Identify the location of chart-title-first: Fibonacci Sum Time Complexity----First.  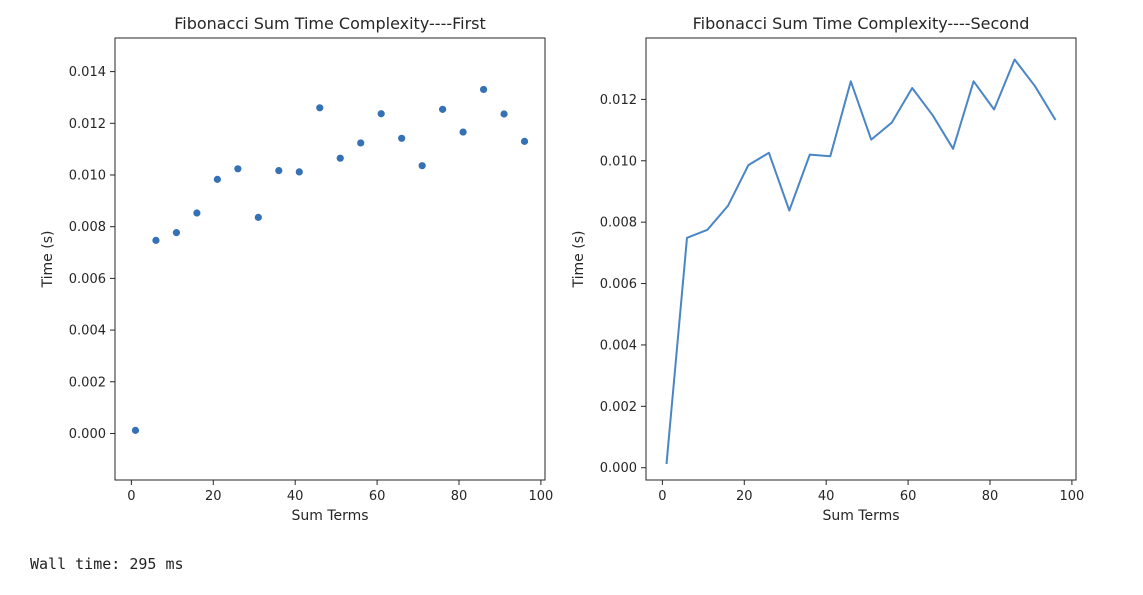
(330, 23).